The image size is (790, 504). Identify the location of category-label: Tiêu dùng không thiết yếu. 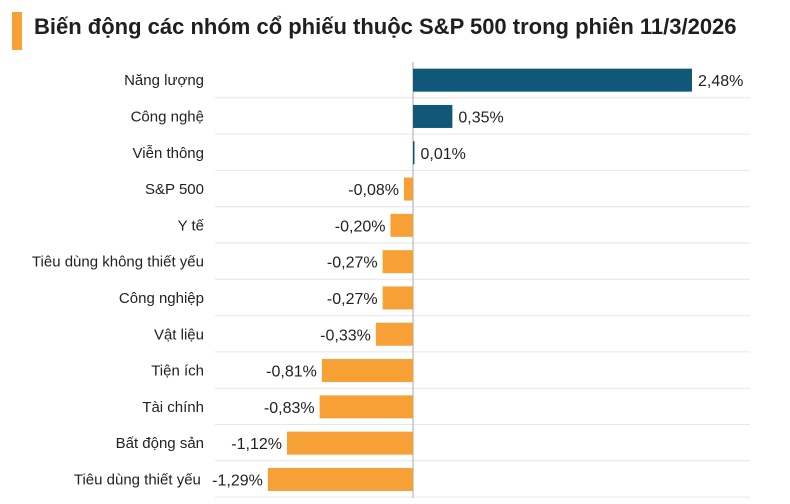
(118, 262).